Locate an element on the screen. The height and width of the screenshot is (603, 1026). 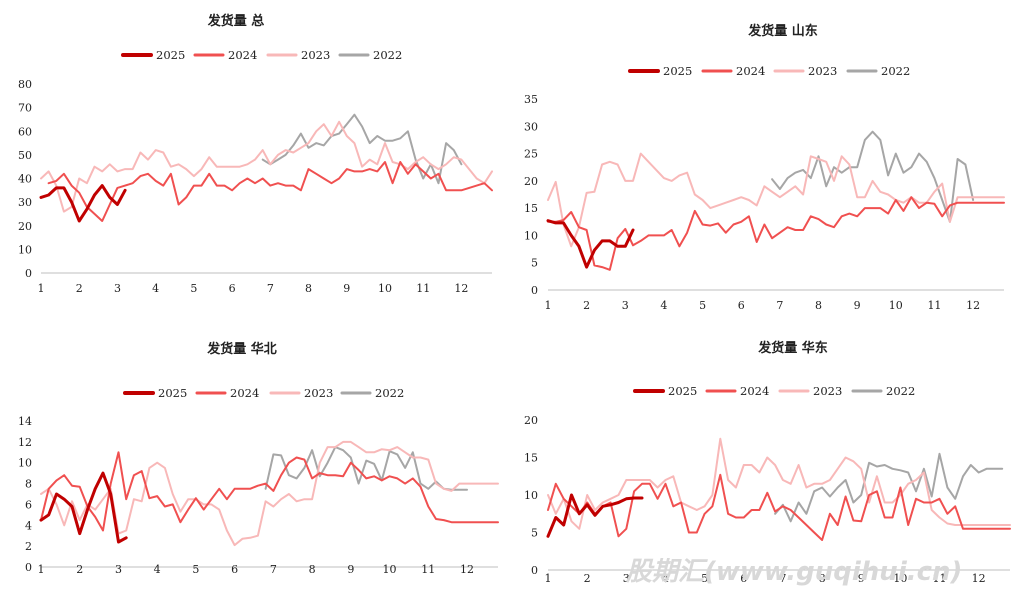
y-tick-label: 12 is located at coordinates (25, 442).